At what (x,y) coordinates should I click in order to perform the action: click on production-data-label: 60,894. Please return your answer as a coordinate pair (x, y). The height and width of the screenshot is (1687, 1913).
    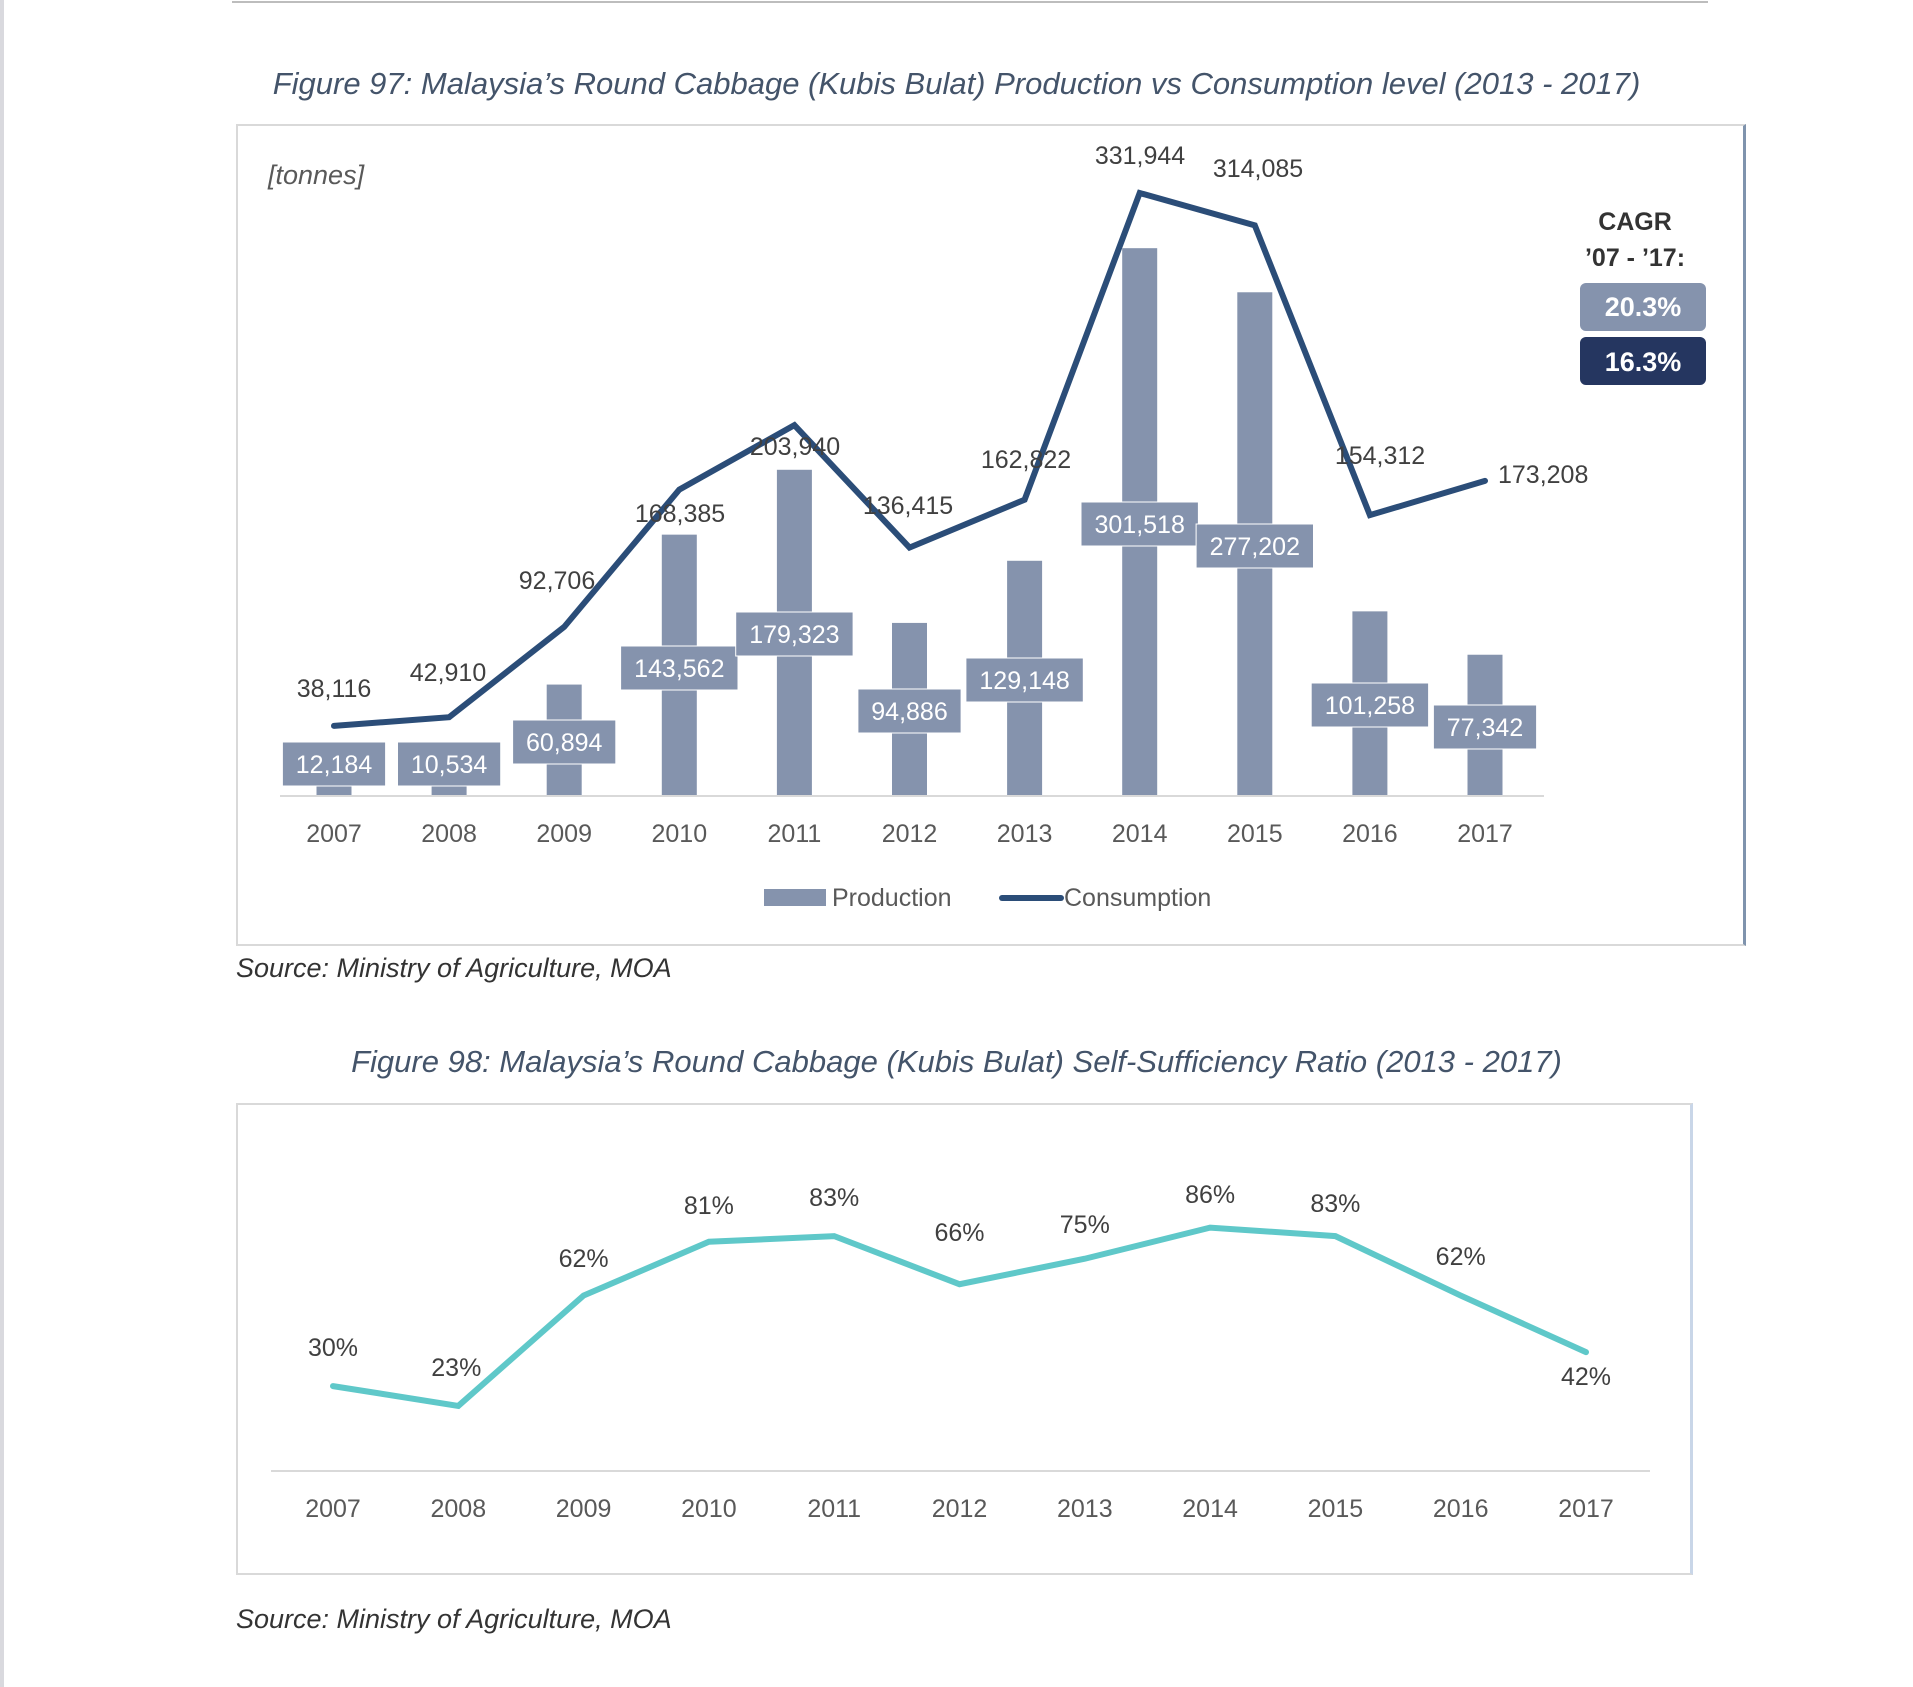
    Looking at the image, I should click on (564, 743).